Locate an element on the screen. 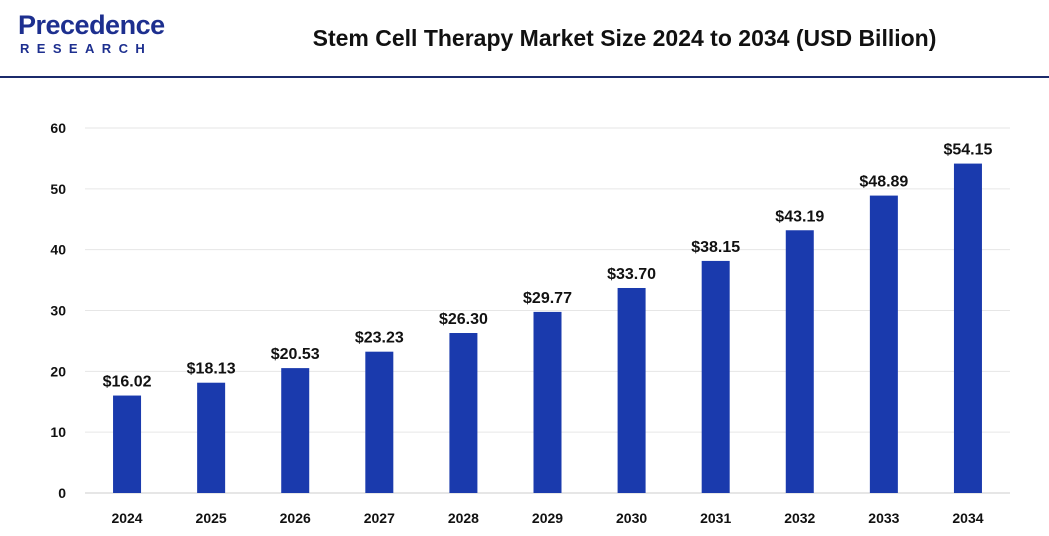  data-label-2030: $33.70 is located at coordinates (631, 274).